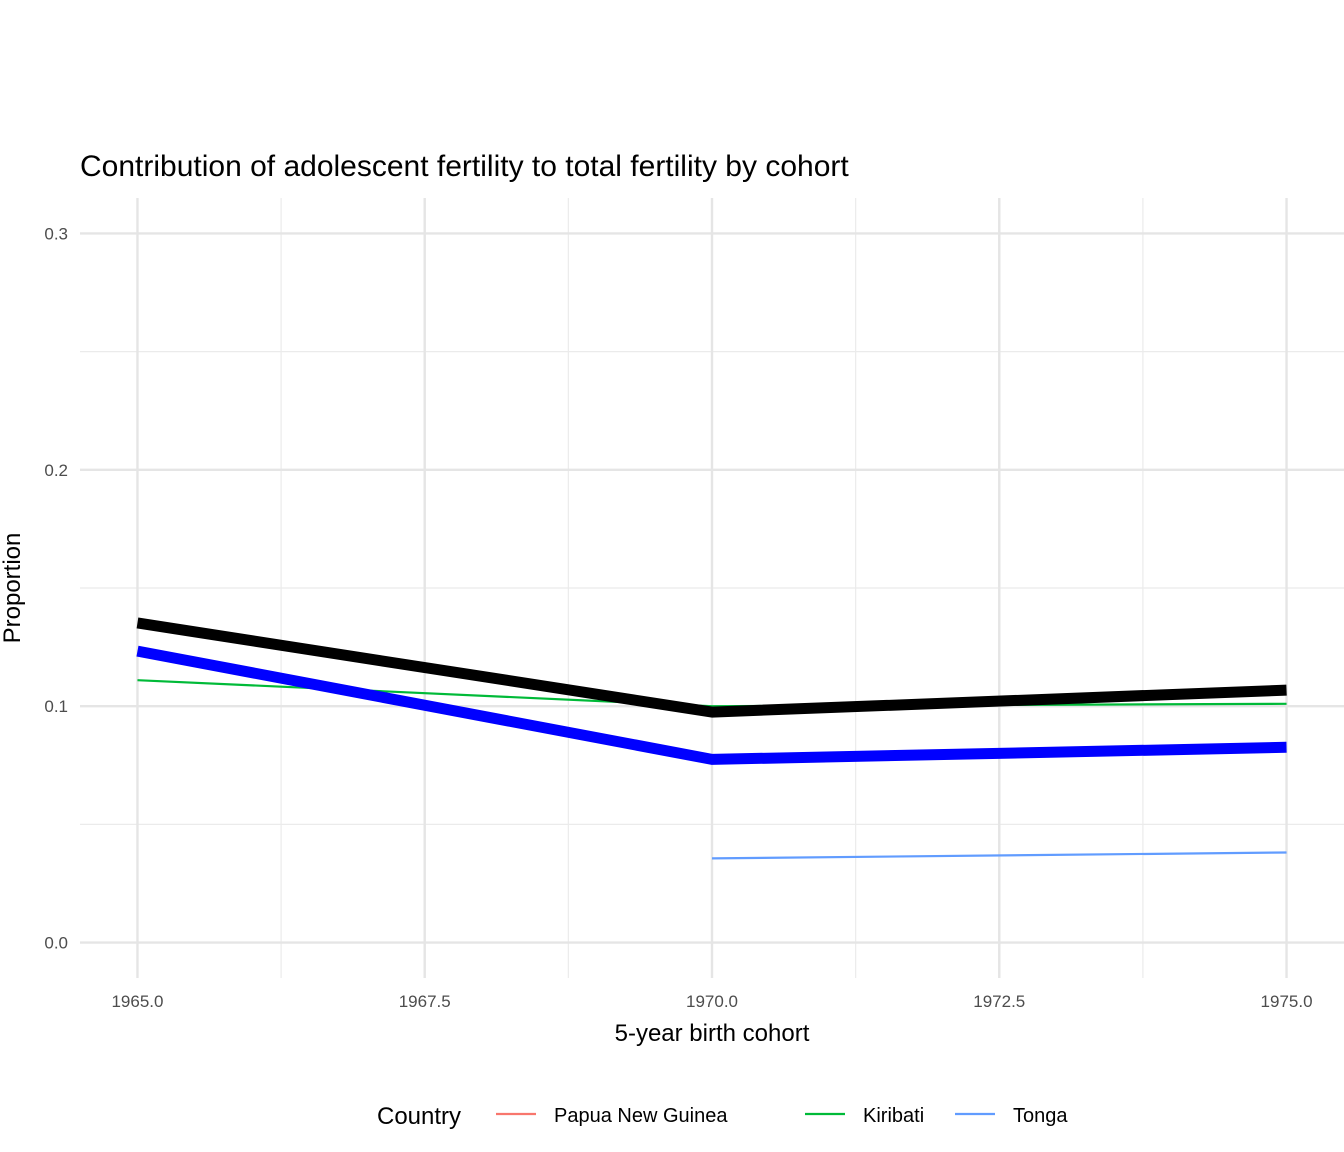 The image size is (1344, 1152). Describe the element at coordinates (56, 943) in the screenshot. I see `y-tick-label: 0.0` at that location.